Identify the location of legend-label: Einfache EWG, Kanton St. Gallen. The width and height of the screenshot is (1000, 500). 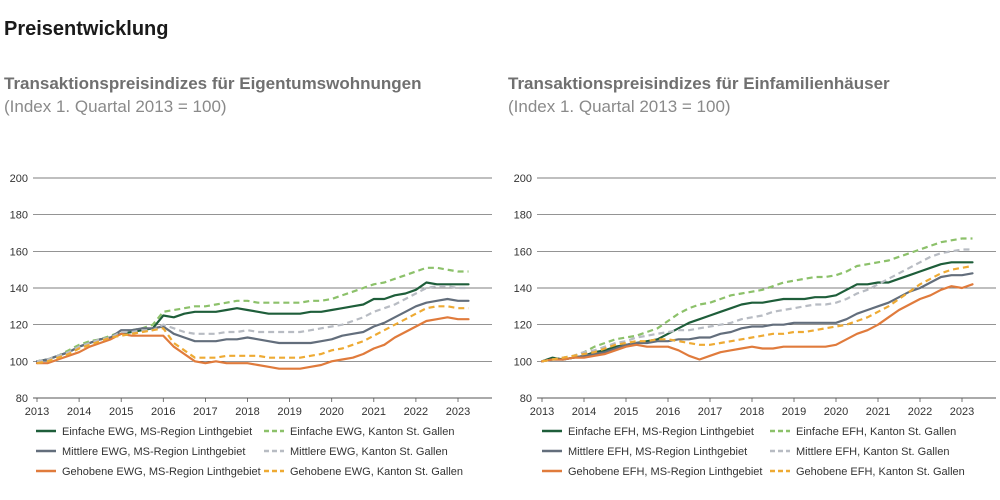
(372, 432).